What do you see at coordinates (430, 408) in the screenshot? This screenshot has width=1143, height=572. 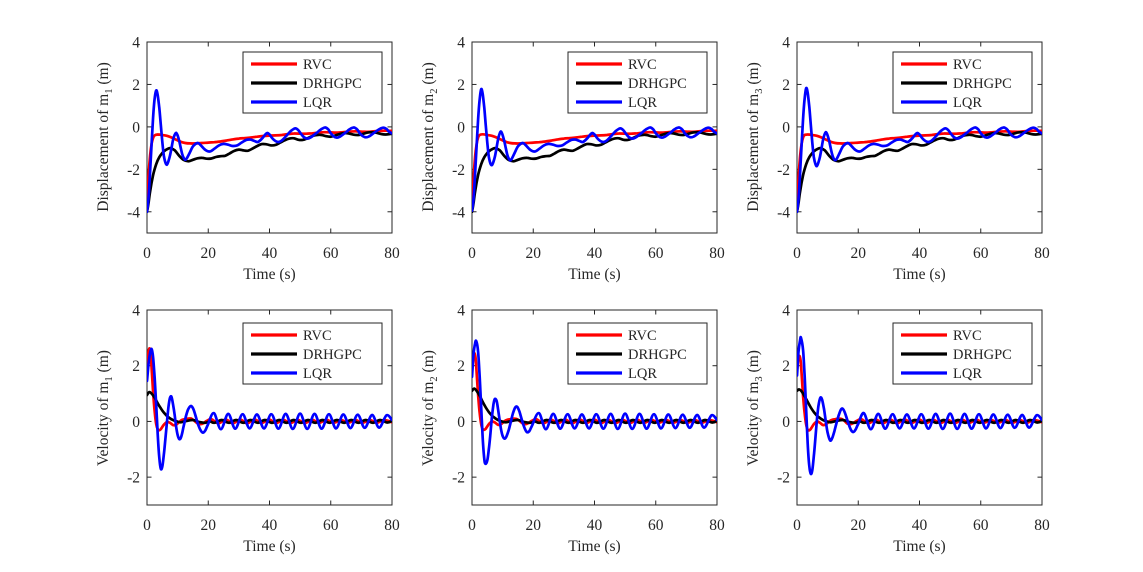 I see `y-axis-label: Velocity of m2 (m)` at bounding box center [430, 408].